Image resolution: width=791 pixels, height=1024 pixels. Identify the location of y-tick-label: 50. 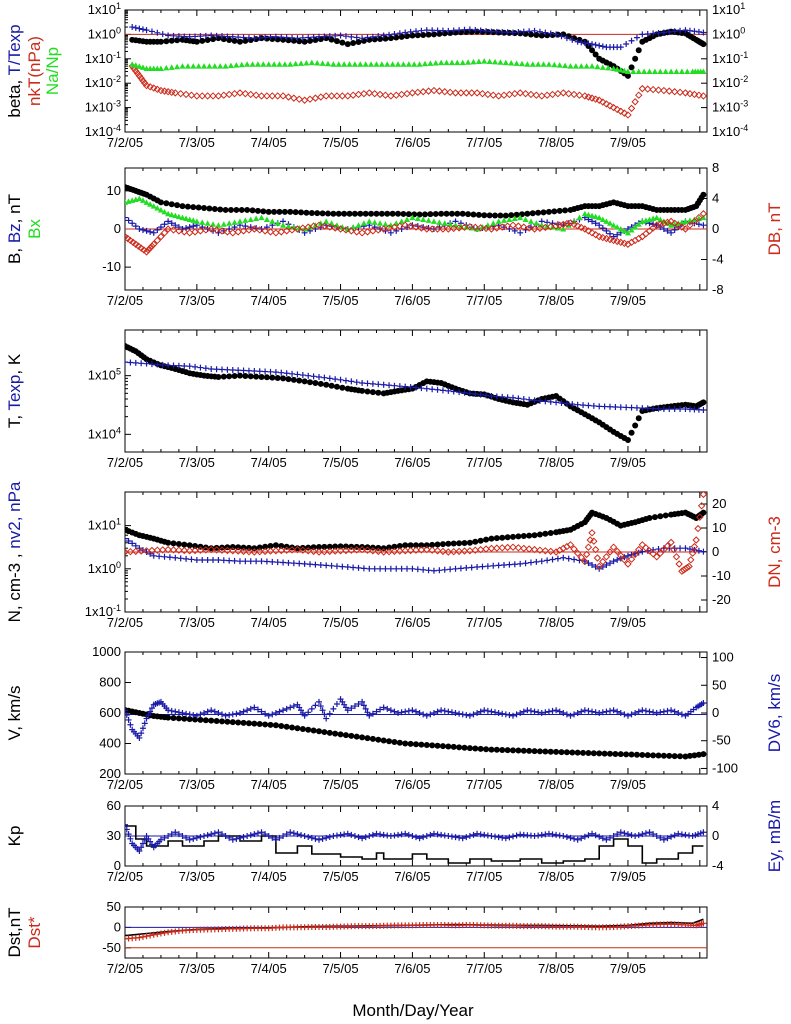
(114, 906).